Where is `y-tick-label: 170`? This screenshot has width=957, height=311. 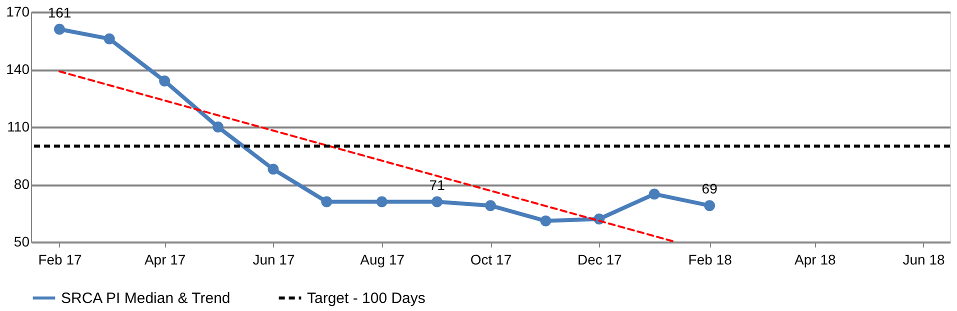
y-tick-label: 170 is located at coordinates (18, 12).